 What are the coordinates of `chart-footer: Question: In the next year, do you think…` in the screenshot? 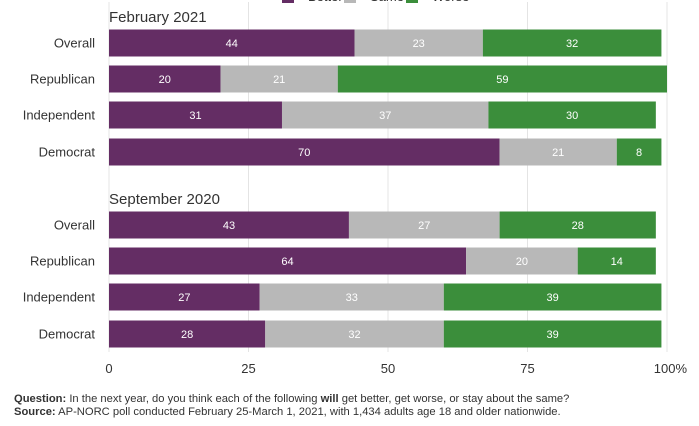 It's located at (354, 406).